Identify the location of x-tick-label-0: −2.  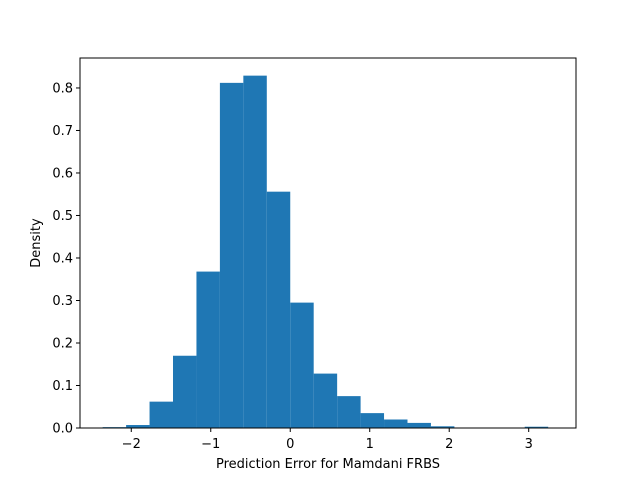
(131, 444).